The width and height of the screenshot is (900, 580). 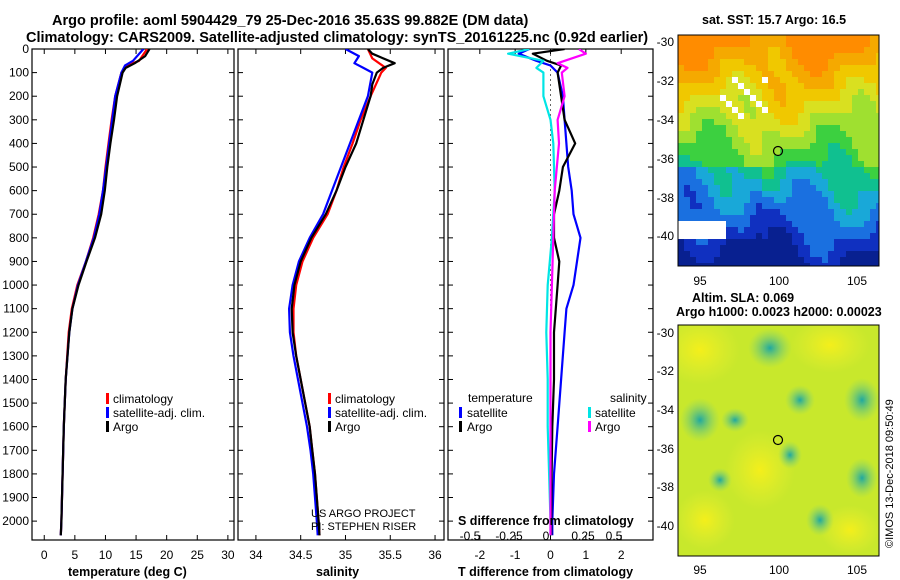 What do you see at coordinates (15, 427) in the screenshot?
I see `depth-tick-label: 1600` at bounding box center [15, 427].